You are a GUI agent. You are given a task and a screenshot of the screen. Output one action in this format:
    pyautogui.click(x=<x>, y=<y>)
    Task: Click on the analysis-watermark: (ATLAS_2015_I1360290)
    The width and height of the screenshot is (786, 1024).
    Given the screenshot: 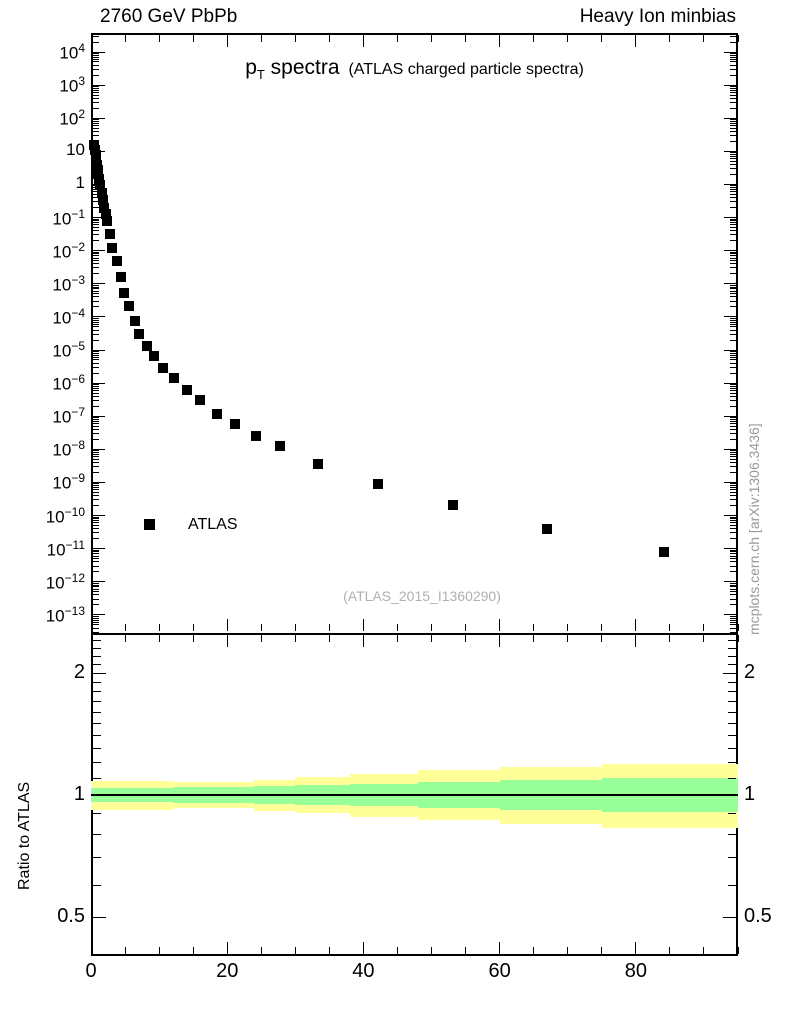 What is the action you would take?
    pyautogui.click(x=422, y=596)
    